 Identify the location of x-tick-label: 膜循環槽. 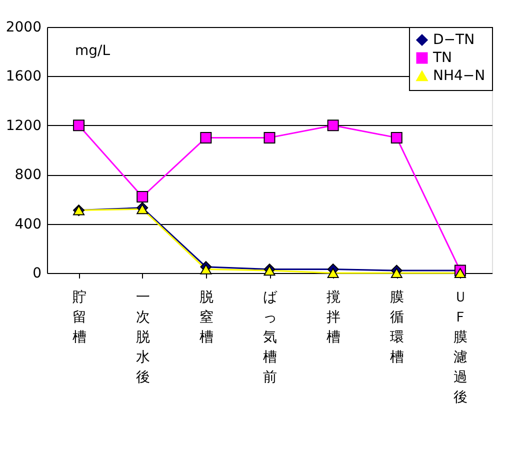
(397, 328).